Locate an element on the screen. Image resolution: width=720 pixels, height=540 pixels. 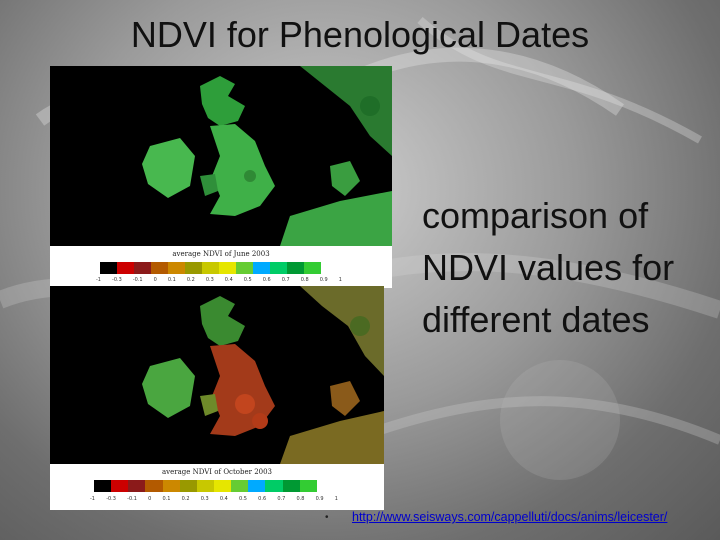
legend-title-june: average NDVI of June 2003 is located at coordinates (221, 254).